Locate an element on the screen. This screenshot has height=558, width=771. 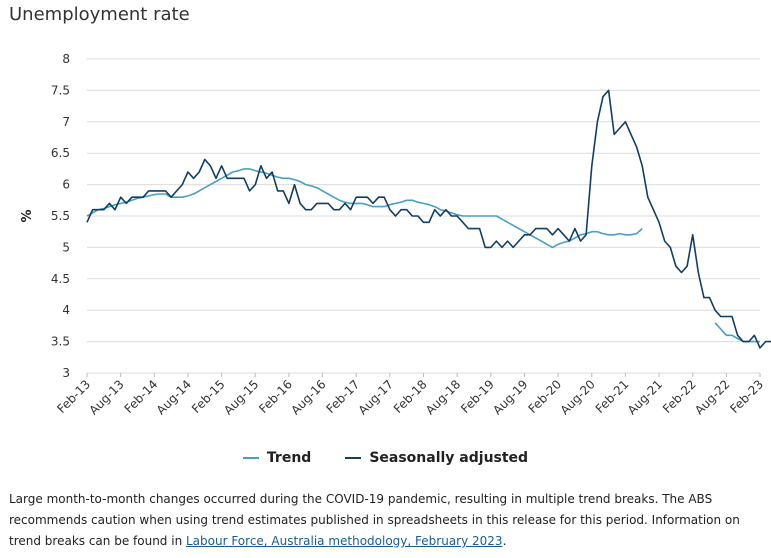
x-tick-label: Feb-18 is located at coordinates (410, 396).